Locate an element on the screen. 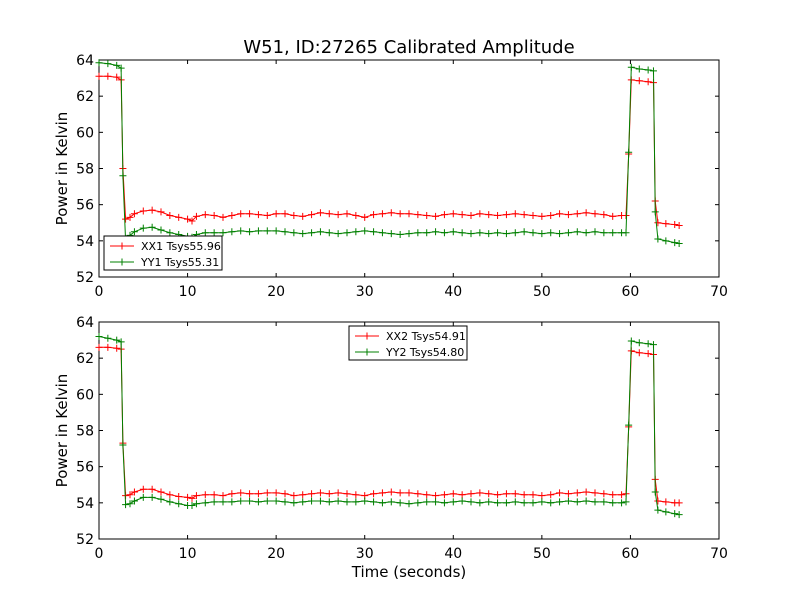 The height and width of the screenshot is (605, 800). x-tick-label: 40 is located at coordinates (453, 292).